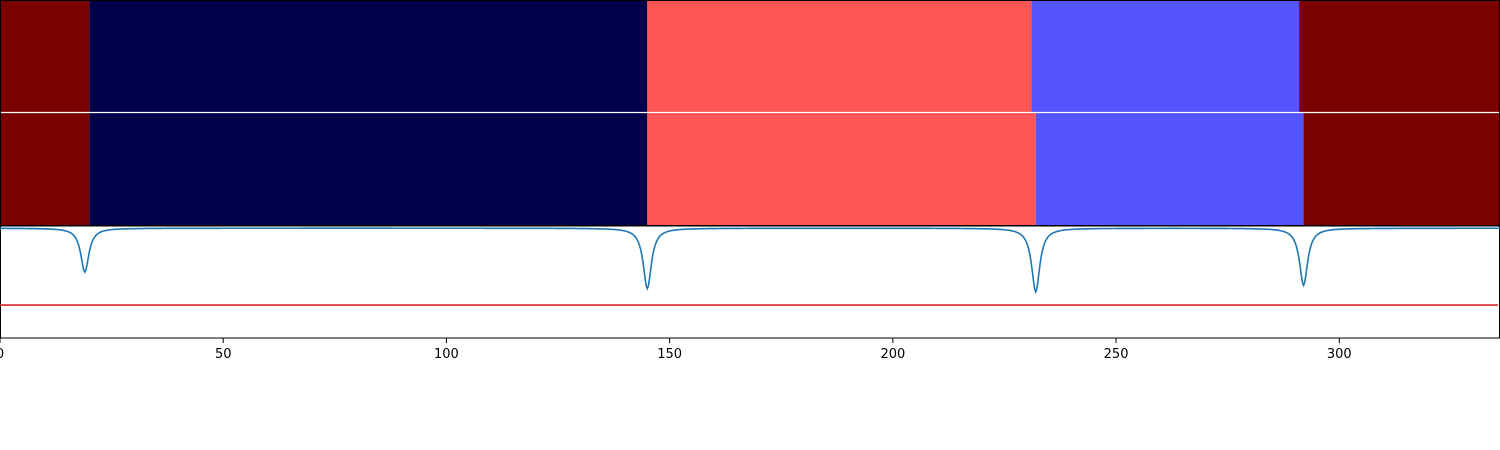  What do you see at coordinates (1339, 354) in the screenshot?
I see `x-tick-label-300: 300` at bounding box center [1339, 354].